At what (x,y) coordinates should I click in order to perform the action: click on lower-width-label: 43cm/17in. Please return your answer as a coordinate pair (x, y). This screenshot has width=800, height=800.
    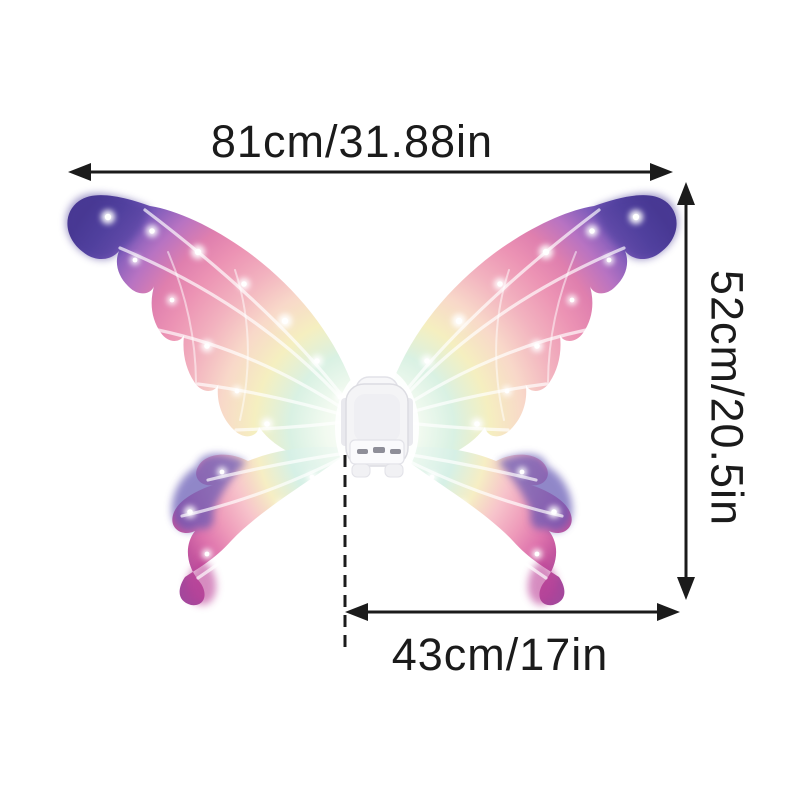
    Looking at the image, I should click on (500, 654).